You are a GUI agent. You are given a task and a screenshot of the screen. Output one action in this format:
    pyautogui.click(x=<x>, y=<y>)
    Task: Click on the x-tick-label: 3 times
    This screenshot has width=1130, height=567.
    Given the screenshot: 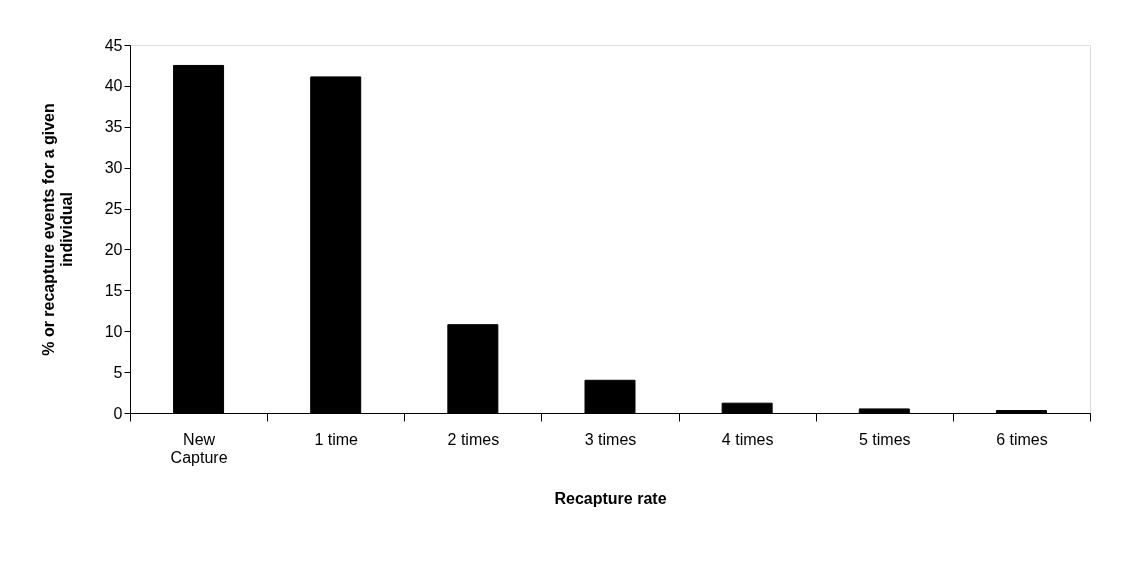 What is the action you would take?
    pyautogui.click(x=610, y=439)
    